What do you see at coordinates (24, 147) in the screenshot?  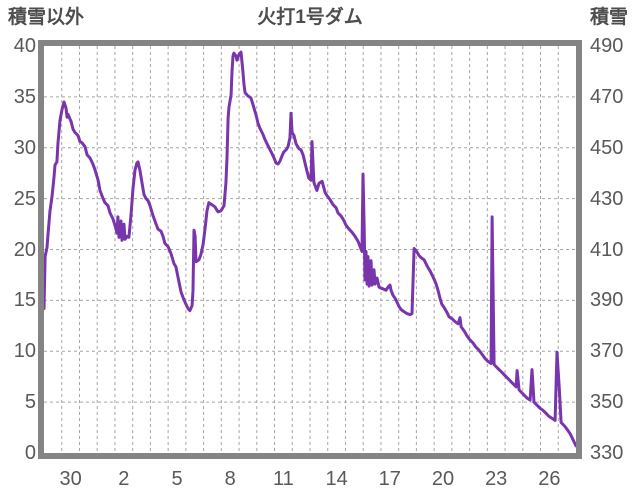 I see `y-axis-left-tick-label: 30` at bounding box center [24, 147].